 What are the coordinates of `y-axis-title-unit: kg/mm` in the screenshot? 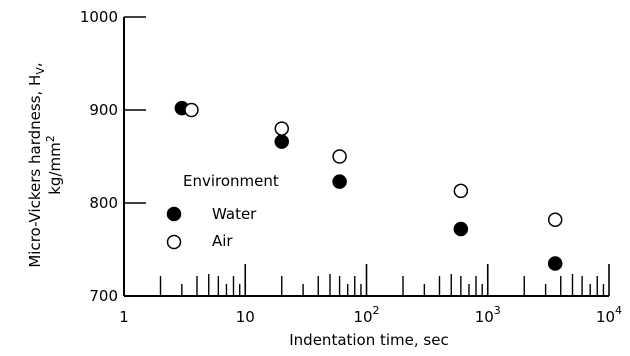 It's located at (55, 168).